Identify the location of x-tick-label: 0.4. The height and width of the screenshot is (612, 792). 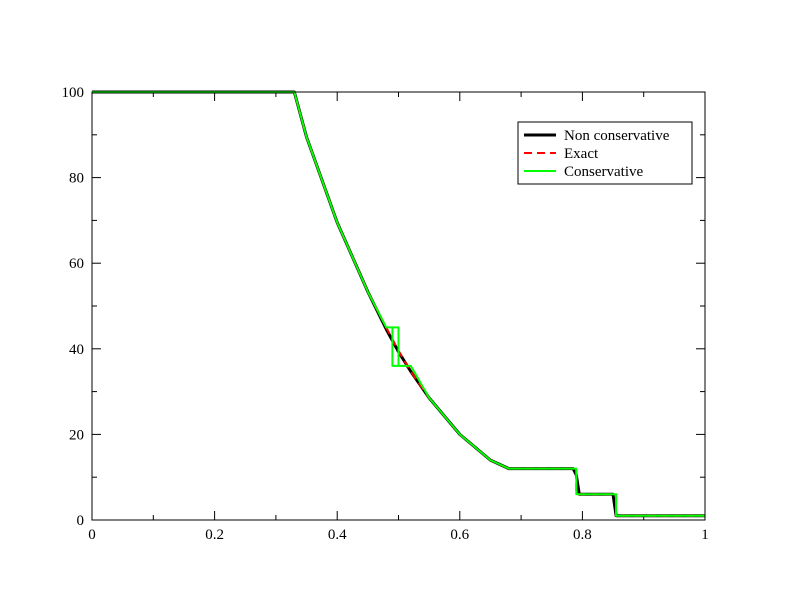
(337, 535).